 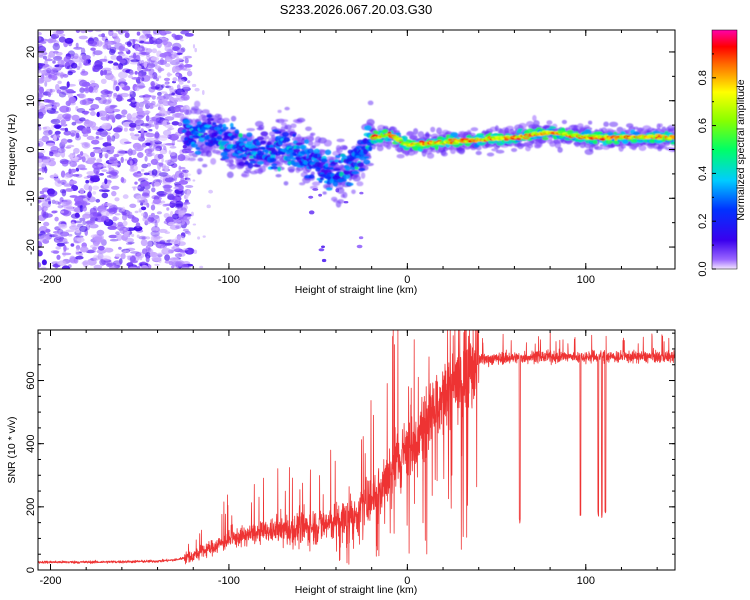 I want to click on x-tick-label: 0, so click(x=407, y=581).